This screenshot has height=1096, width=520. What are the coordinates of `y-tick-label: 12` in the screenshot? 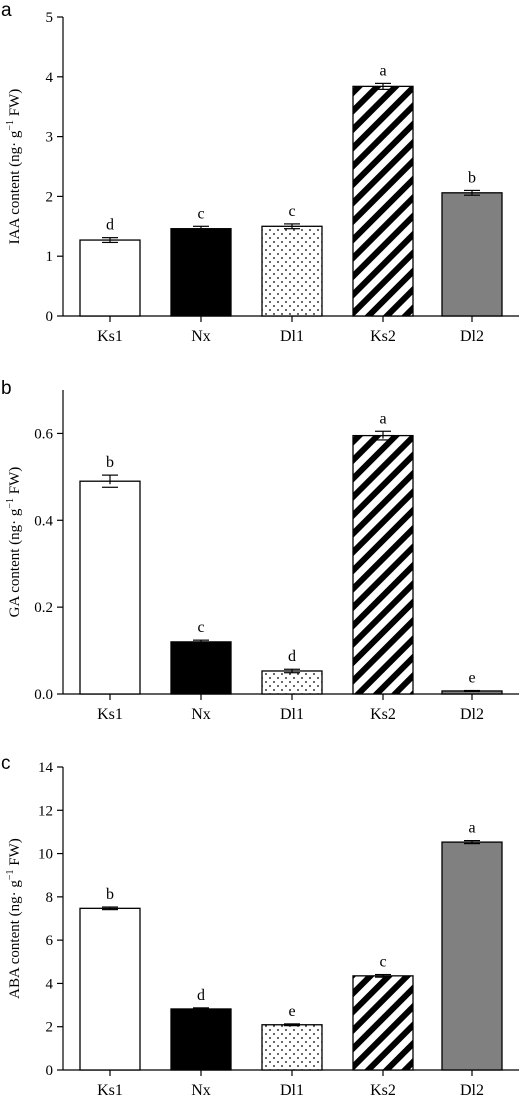 It's located at (45, 811).